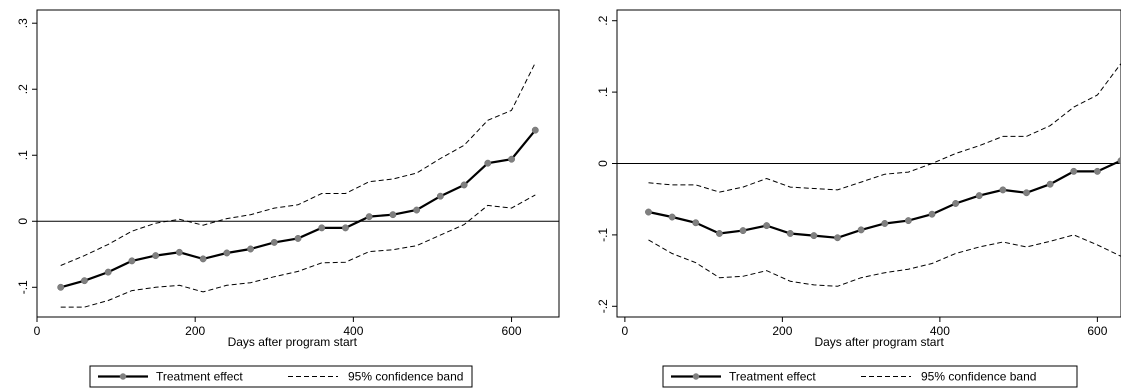  Describe the element at coordinates (884, 128) in the screenshot. I see `upper-confidence-band-line` at that location.